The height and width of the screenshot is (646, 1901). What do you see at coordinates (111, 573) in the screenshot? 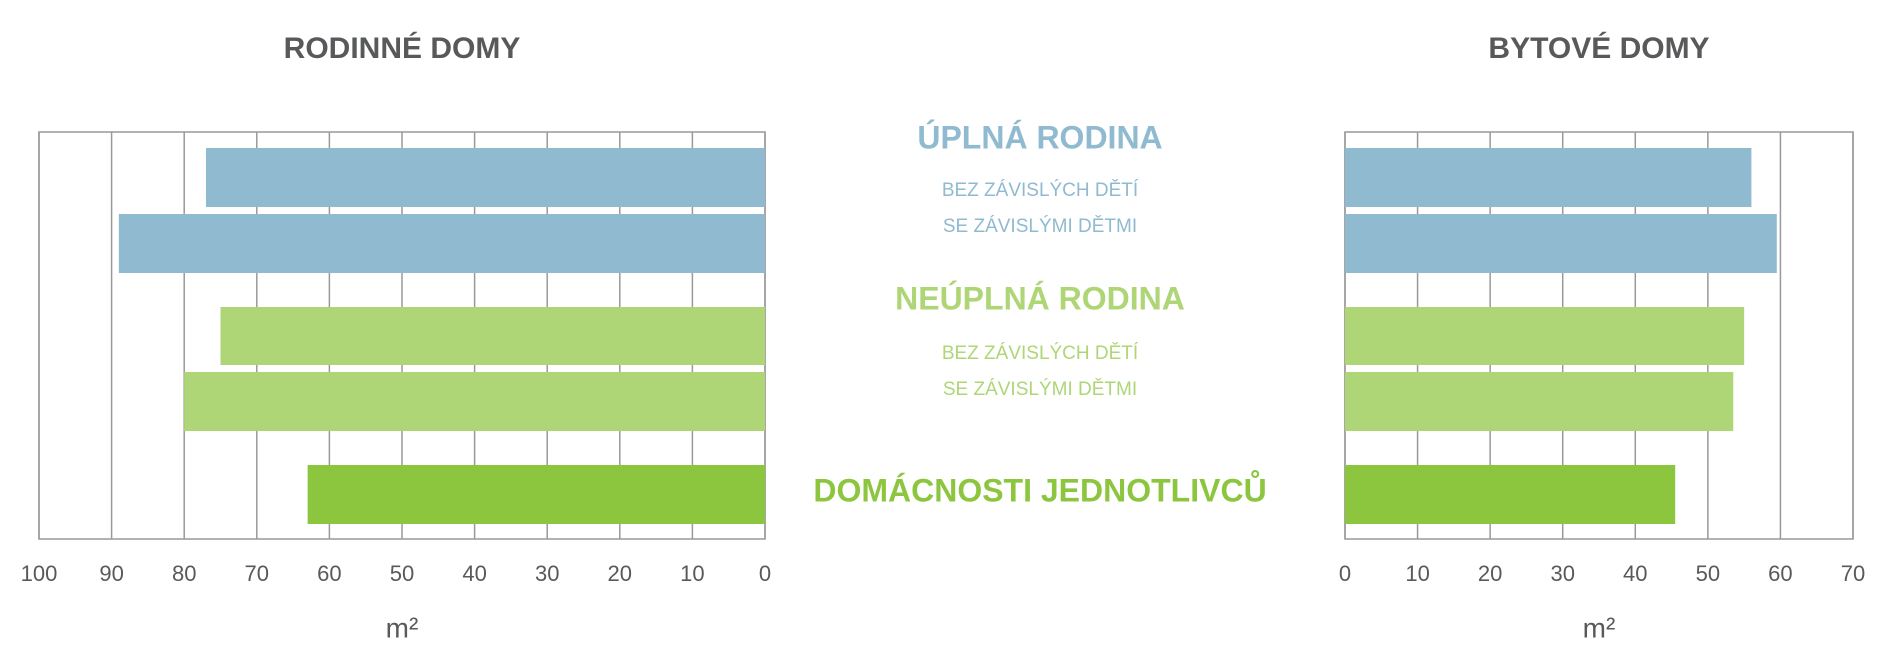
I see `x-tick-label: 90` at bounding box center [111, 573].